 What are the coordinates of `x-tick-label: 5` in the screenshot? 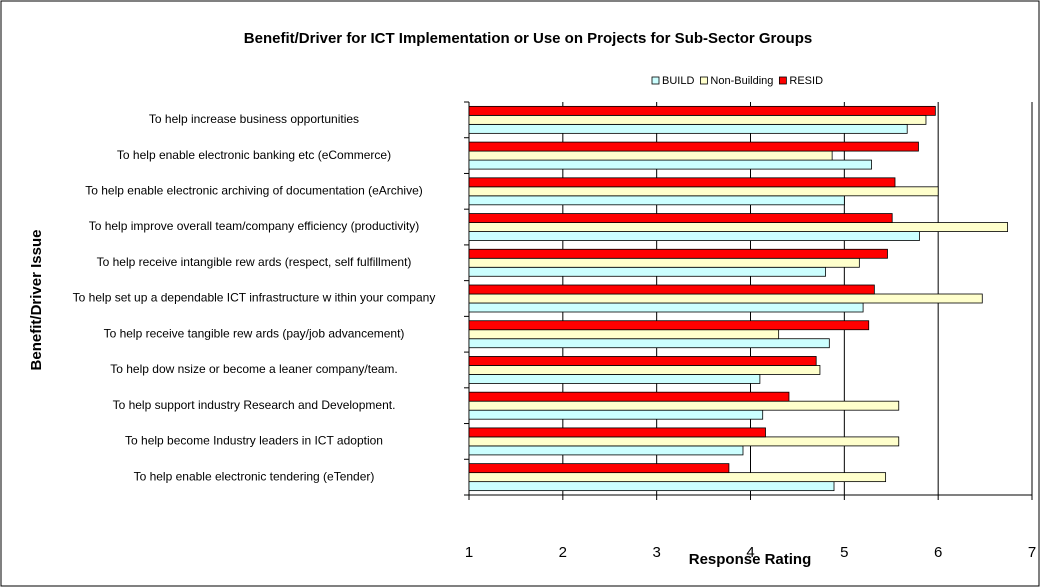 It's located at (844, 552).